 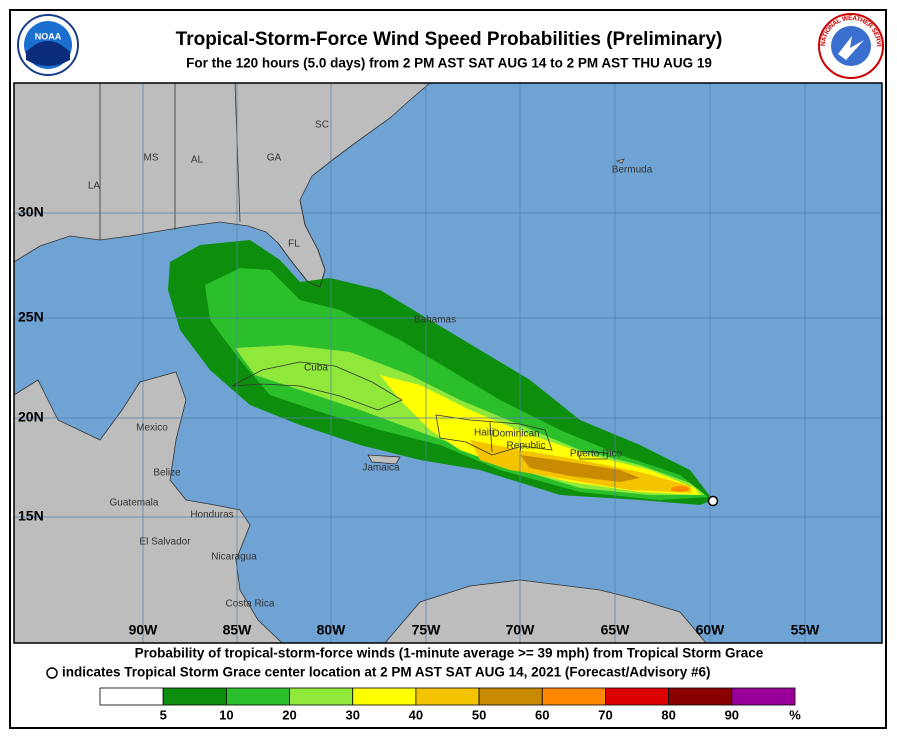 What do you see at coordinates (316, 368) in the screenshot?
I see `place-label: Cuba` at bounding box center [316, 368].